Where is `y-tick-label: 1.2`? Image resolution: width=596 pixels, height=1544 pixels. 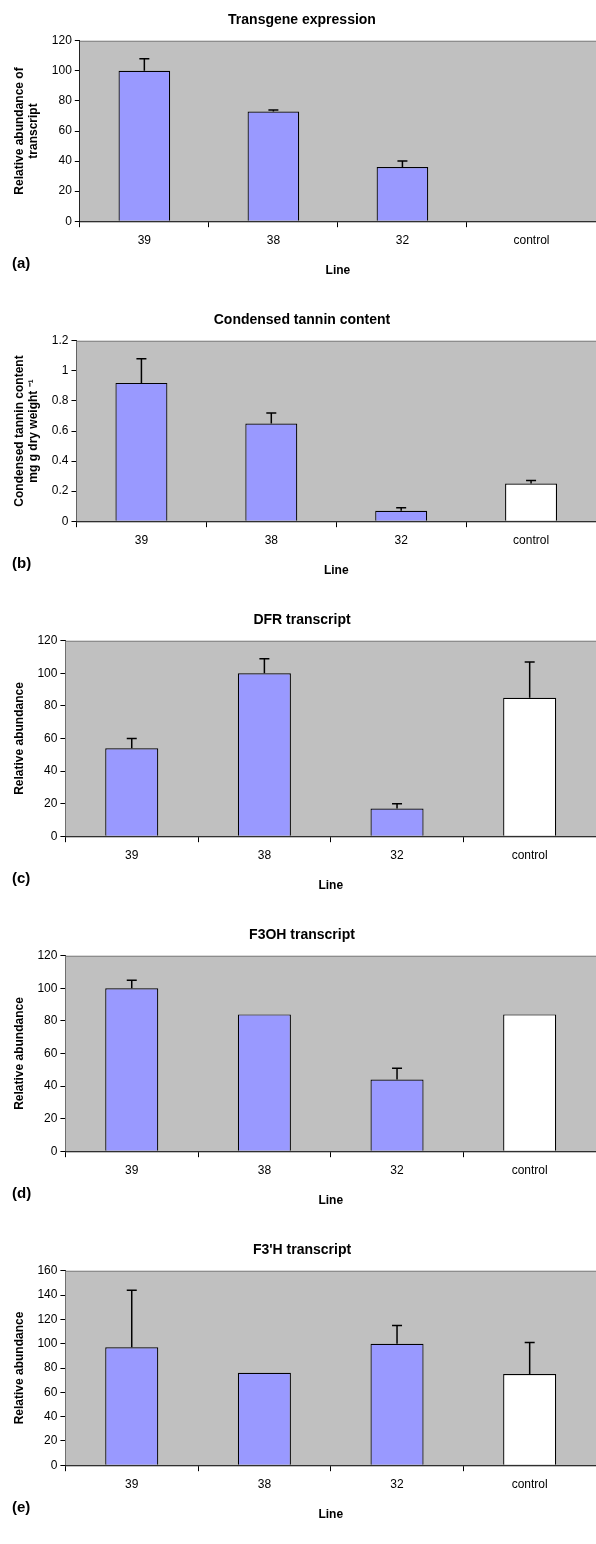 y-tick-label: 1.2 is located at coordinates (60, 340).